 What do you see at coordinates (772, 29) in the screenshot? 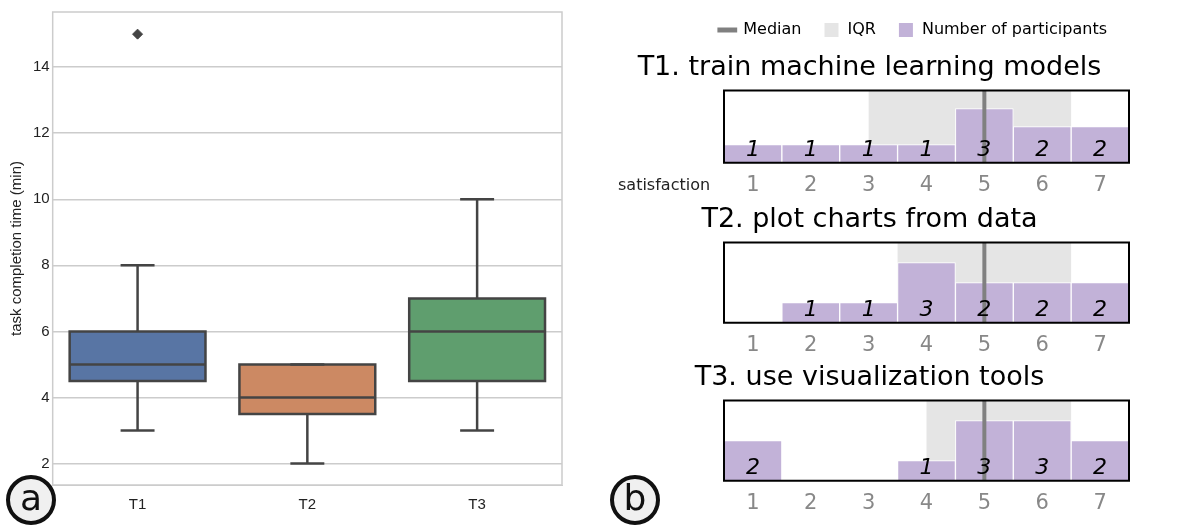
I see `legend-label: Median` at bounding box center [772, 29].